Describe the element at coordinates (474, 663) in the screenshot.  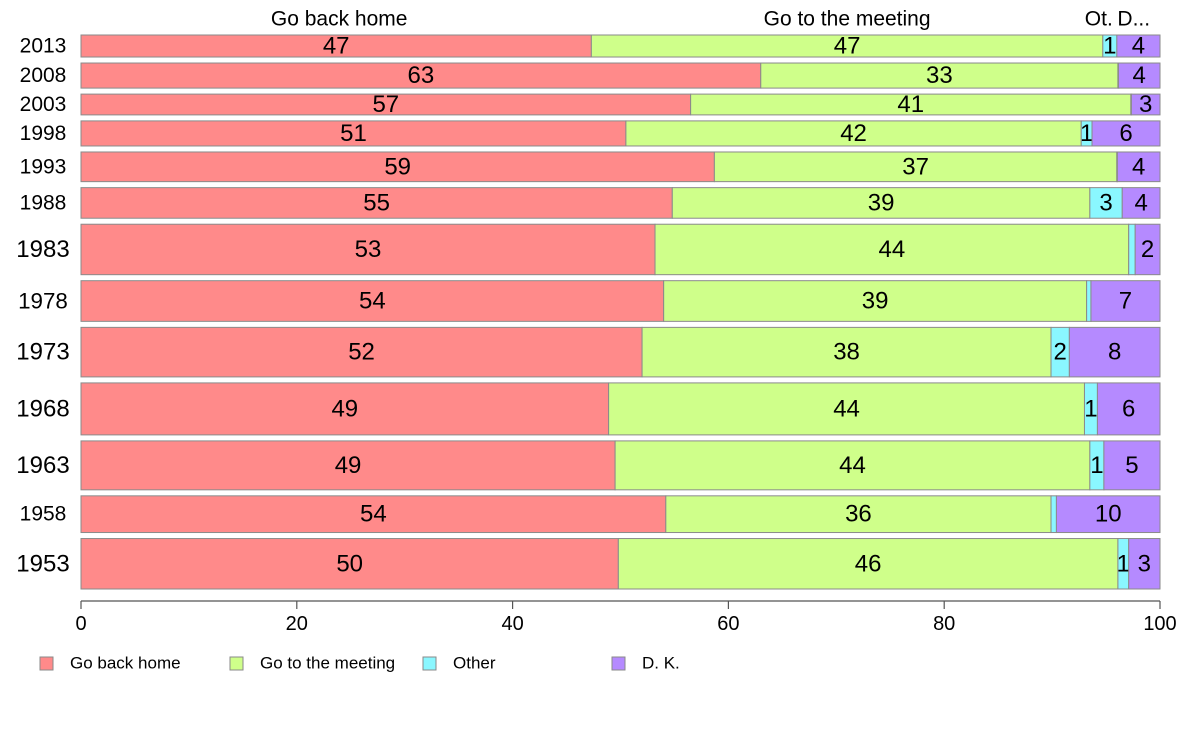
I see `legend-label: Other` at that location.